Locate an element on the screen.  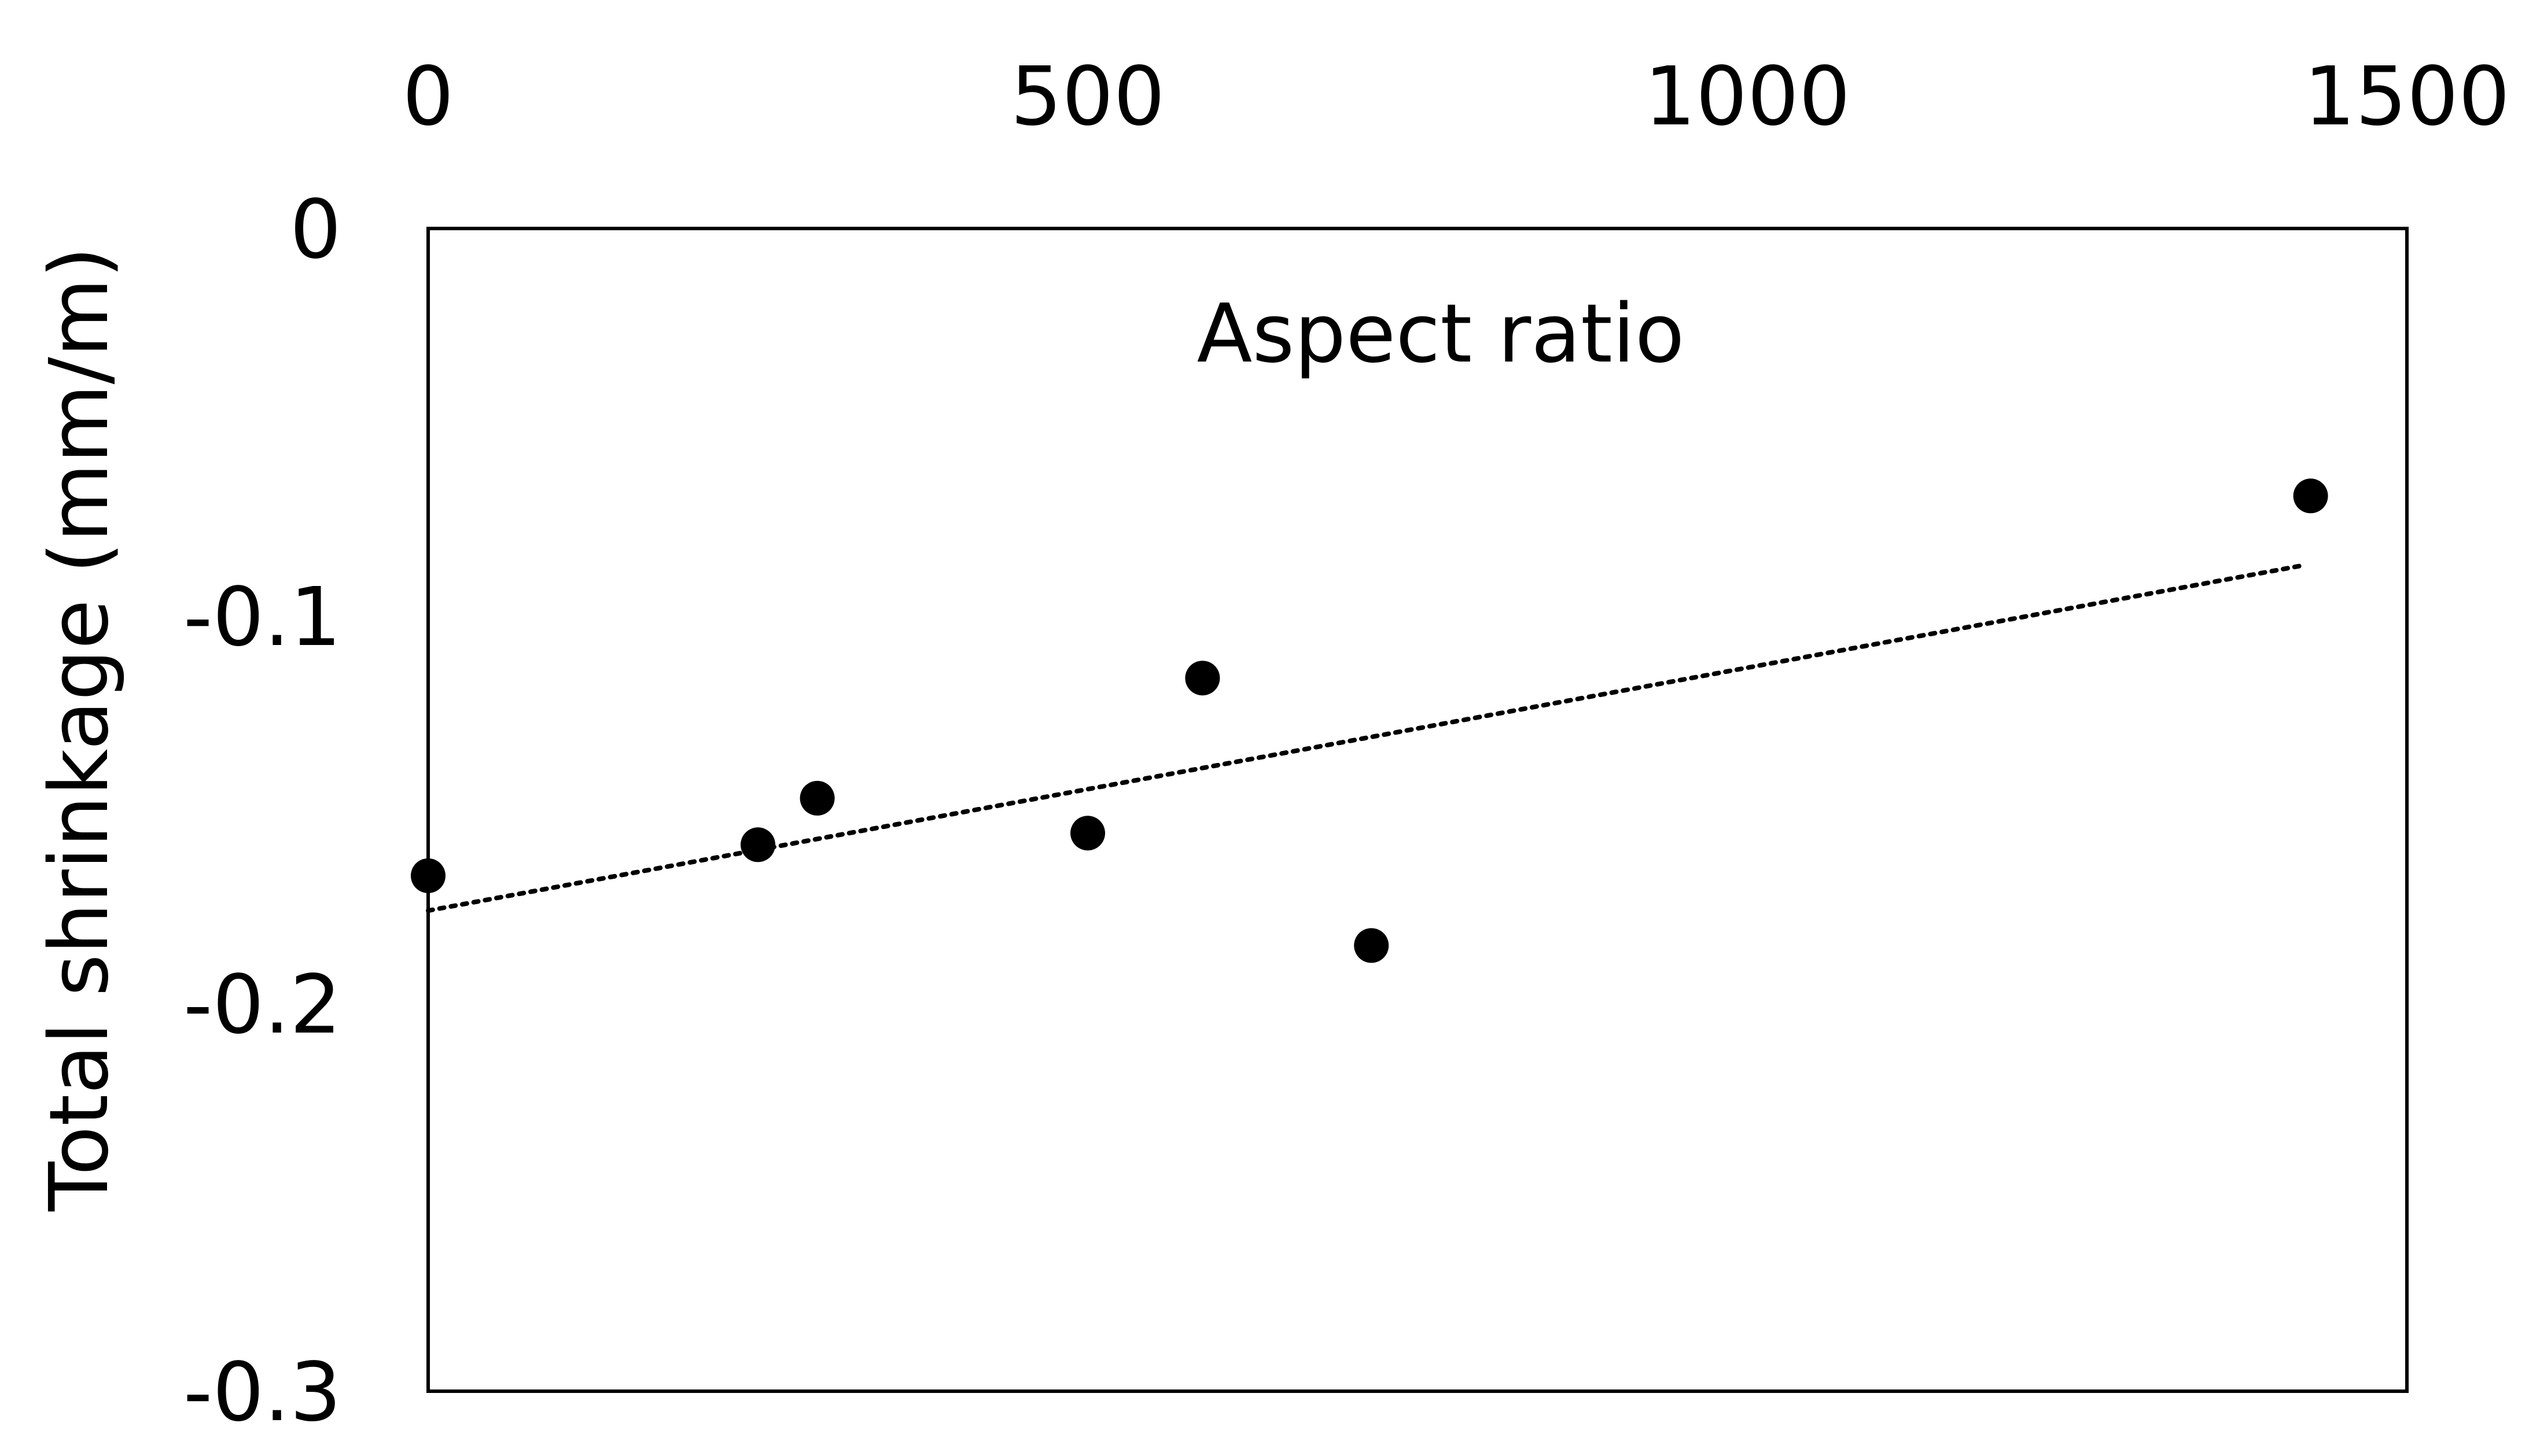
x-tick-label: 0 is located at coordinates (428, 97).